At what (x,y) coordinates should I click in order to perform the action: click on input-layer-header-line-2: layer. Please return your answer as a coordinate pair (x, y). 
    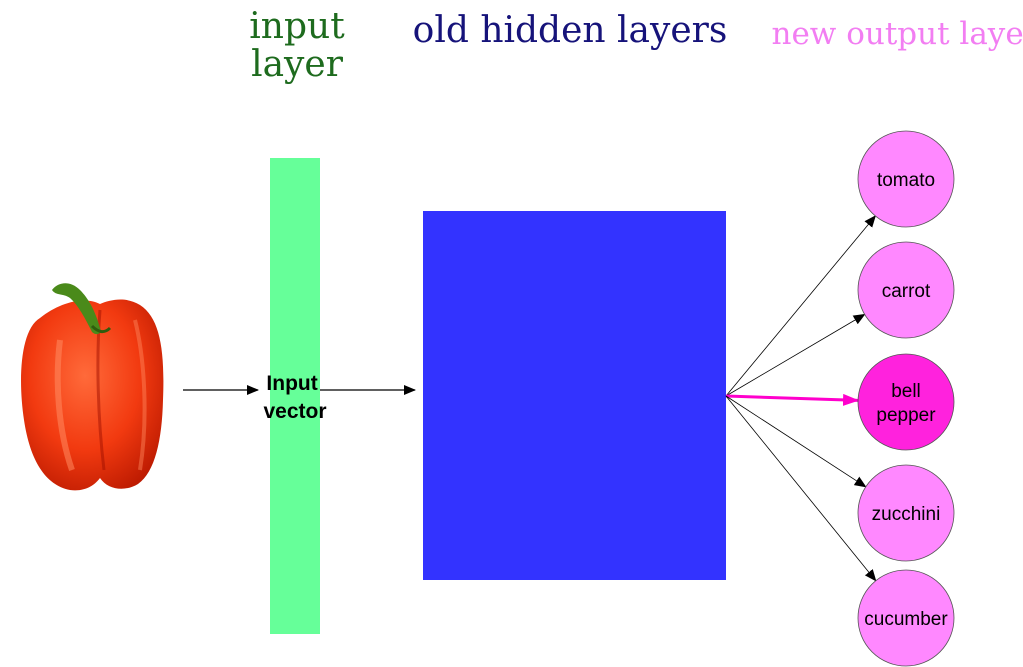
    Looking at the image, I should click on (297, 64).